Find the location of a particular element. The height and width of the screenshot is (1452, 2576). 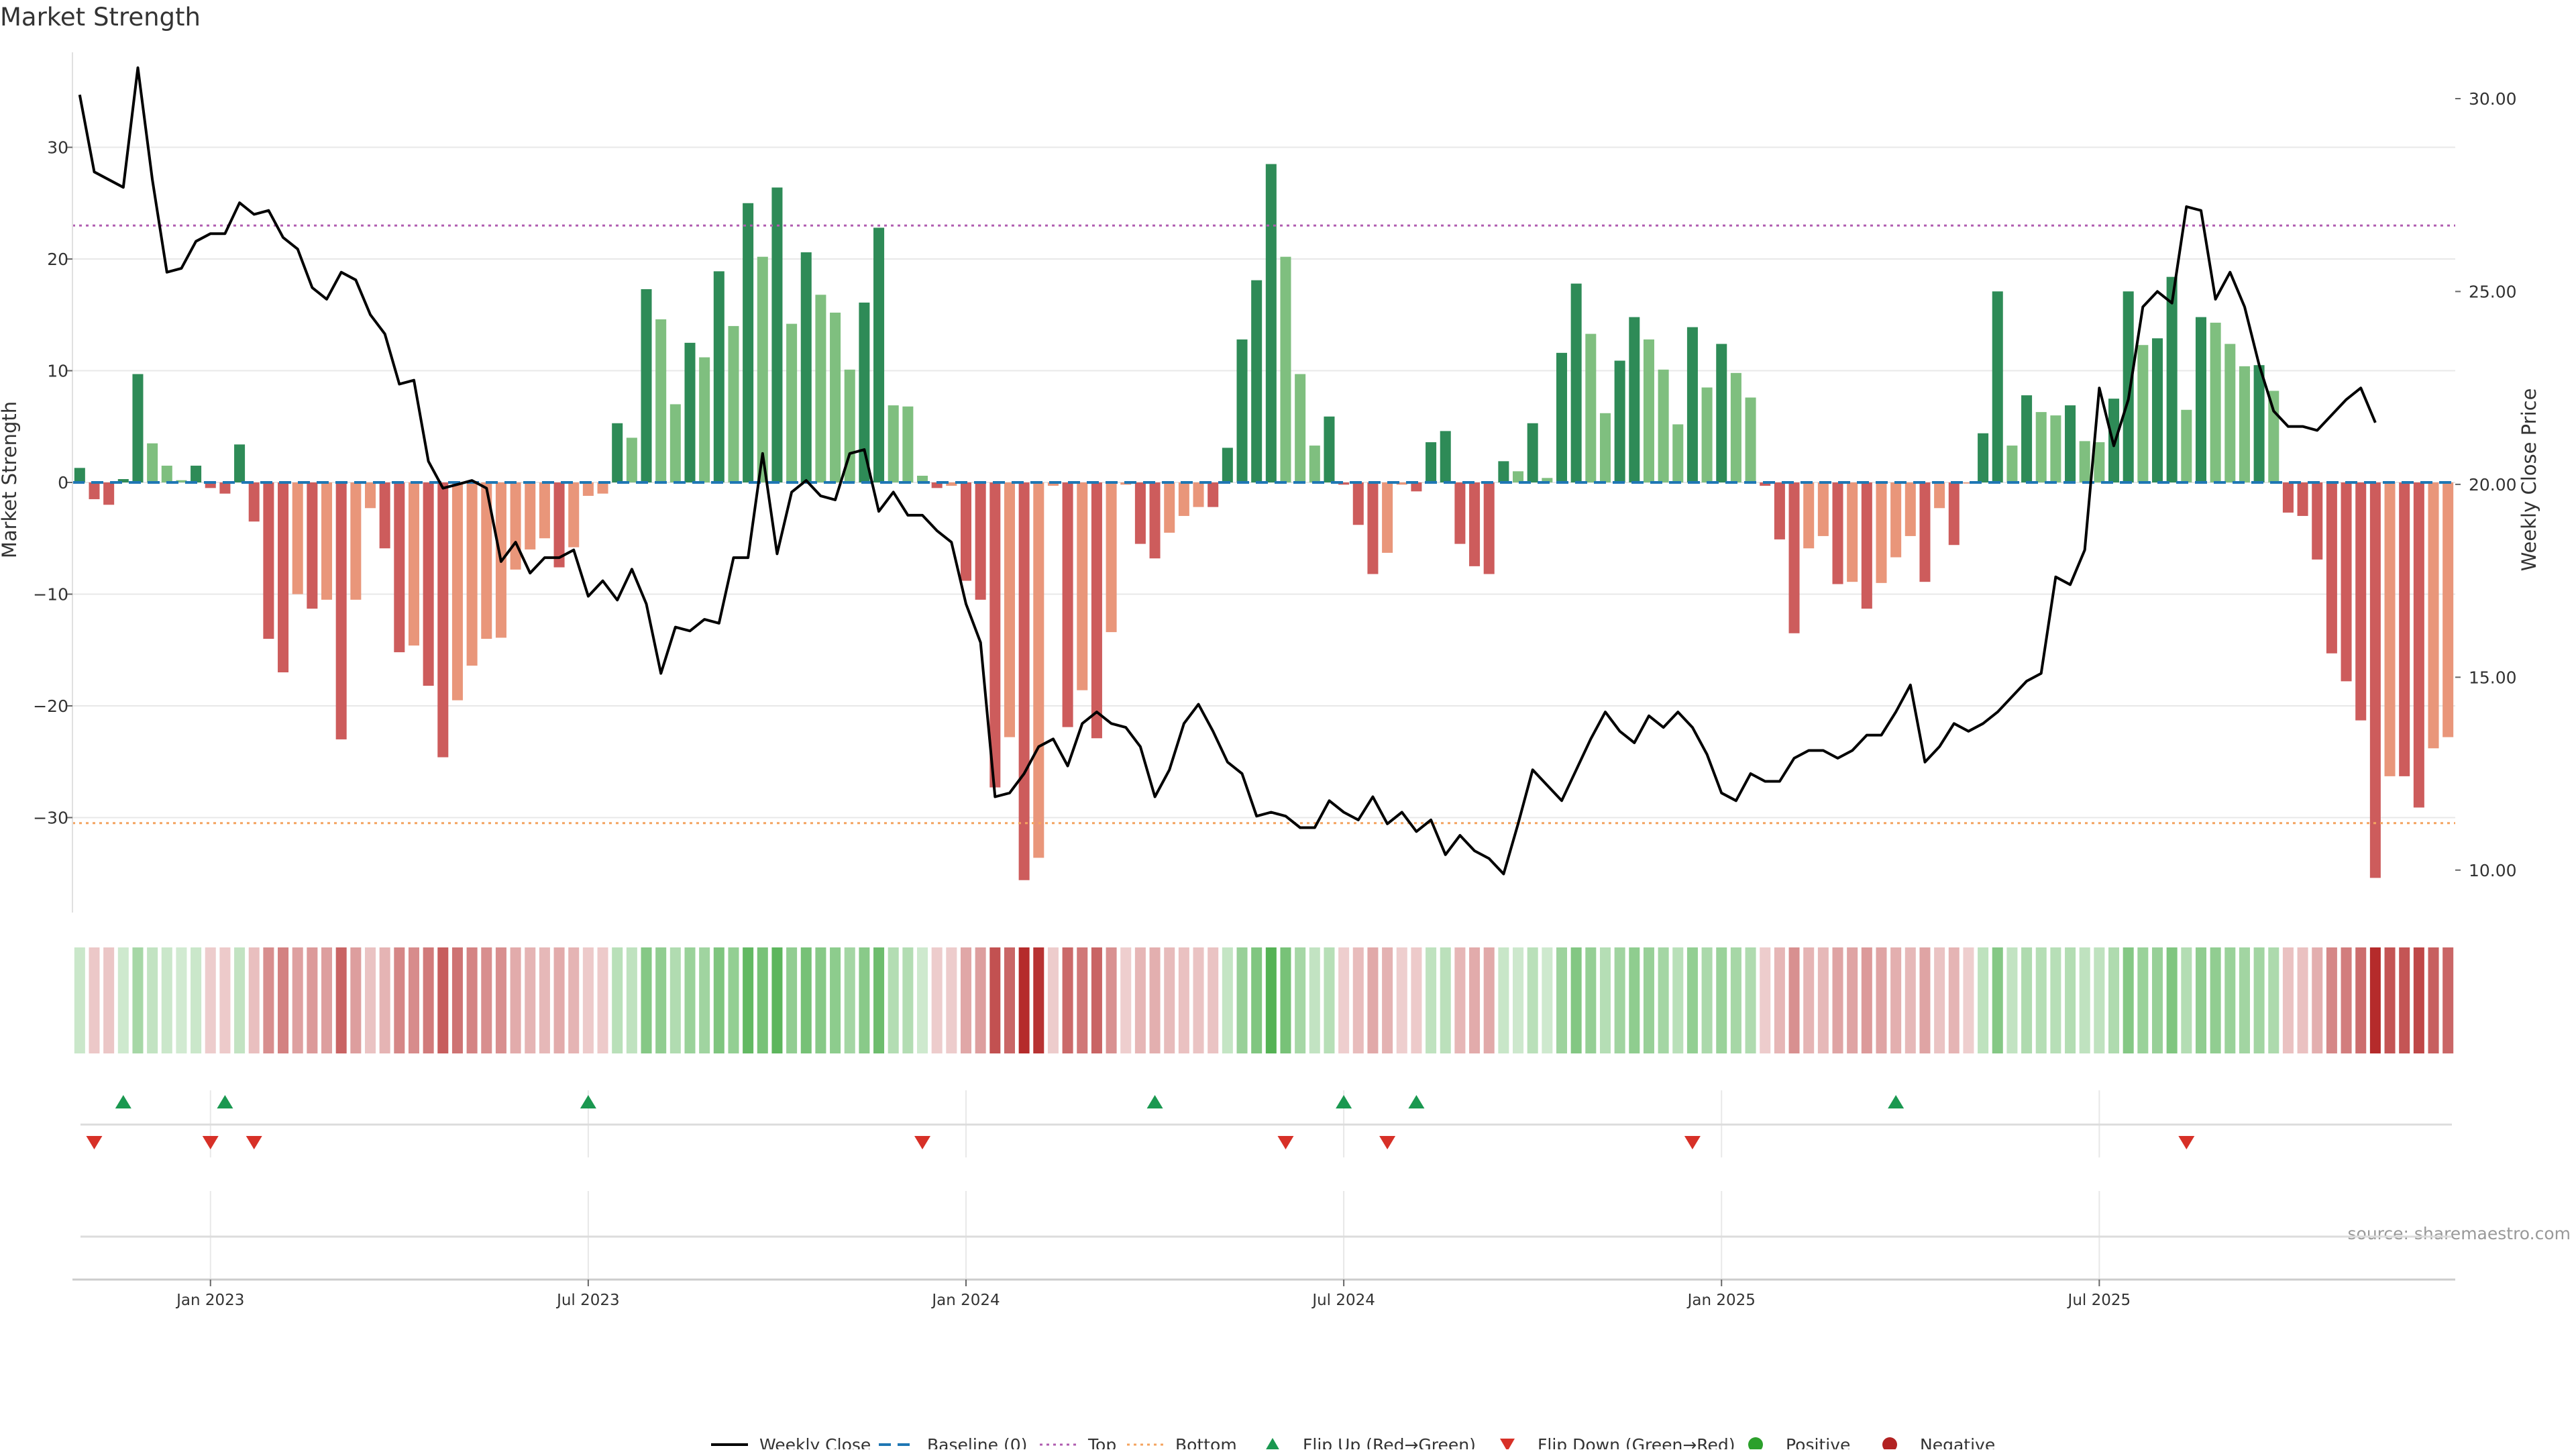

legend-flip-up-icon is located at coordinates (1272, 1445).